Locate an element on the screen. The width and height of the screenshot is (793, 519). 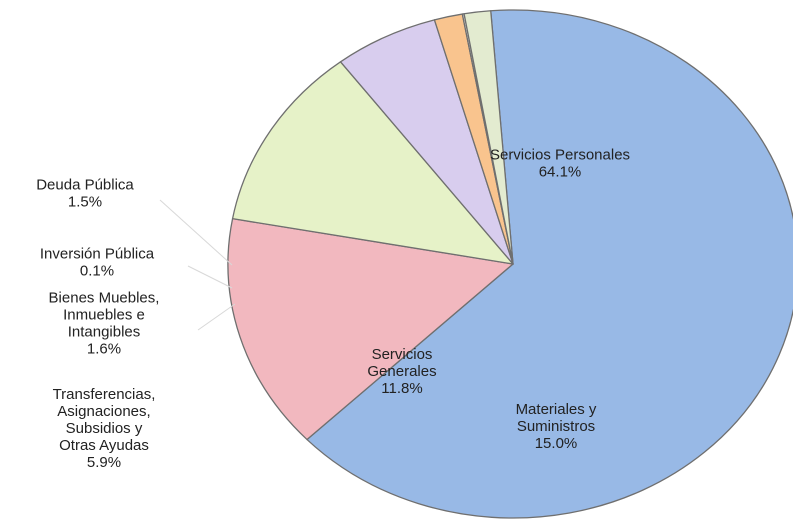
slice-name-label: Materiales y is located at coordinates (556, 409).